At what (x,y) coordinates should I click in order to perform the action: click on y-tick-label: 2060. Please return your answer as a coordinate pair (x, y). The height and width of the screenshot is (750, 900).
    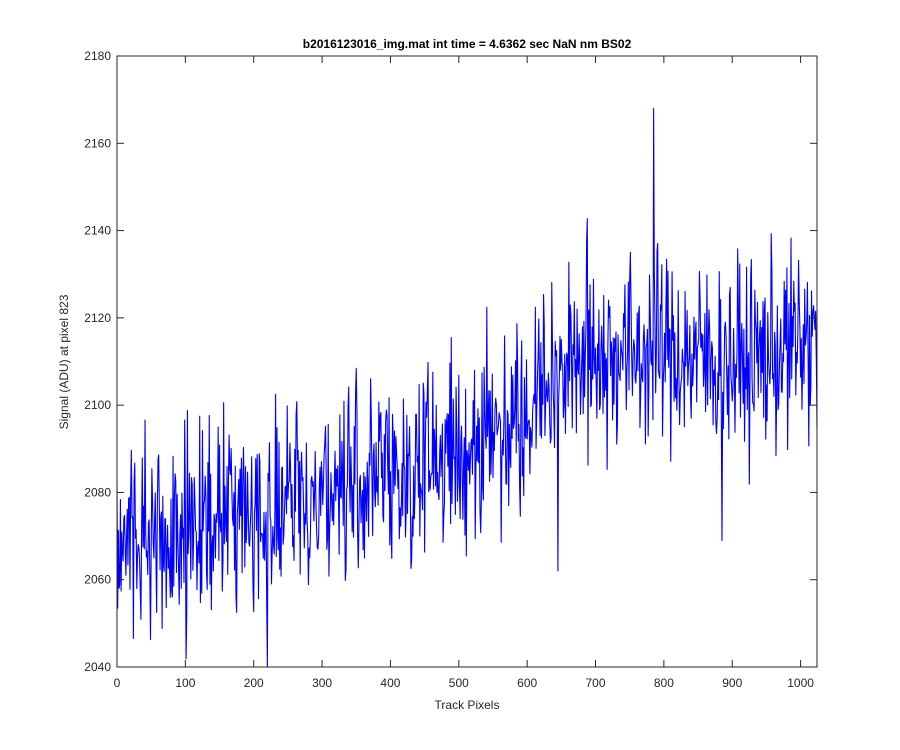
    Looking at the image, I should click on (97, 580).